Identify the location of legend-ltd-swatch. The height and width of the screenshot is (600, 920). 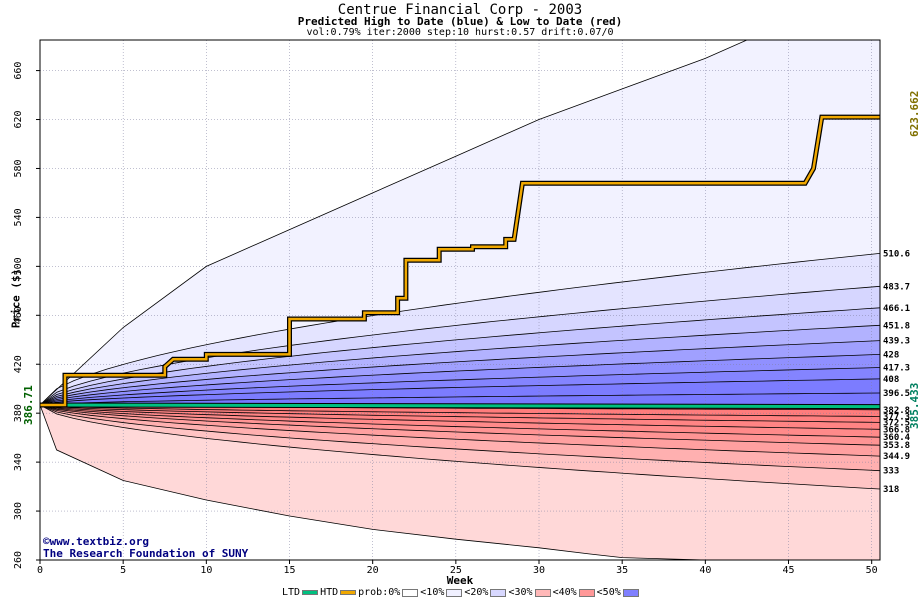
(310, 592).